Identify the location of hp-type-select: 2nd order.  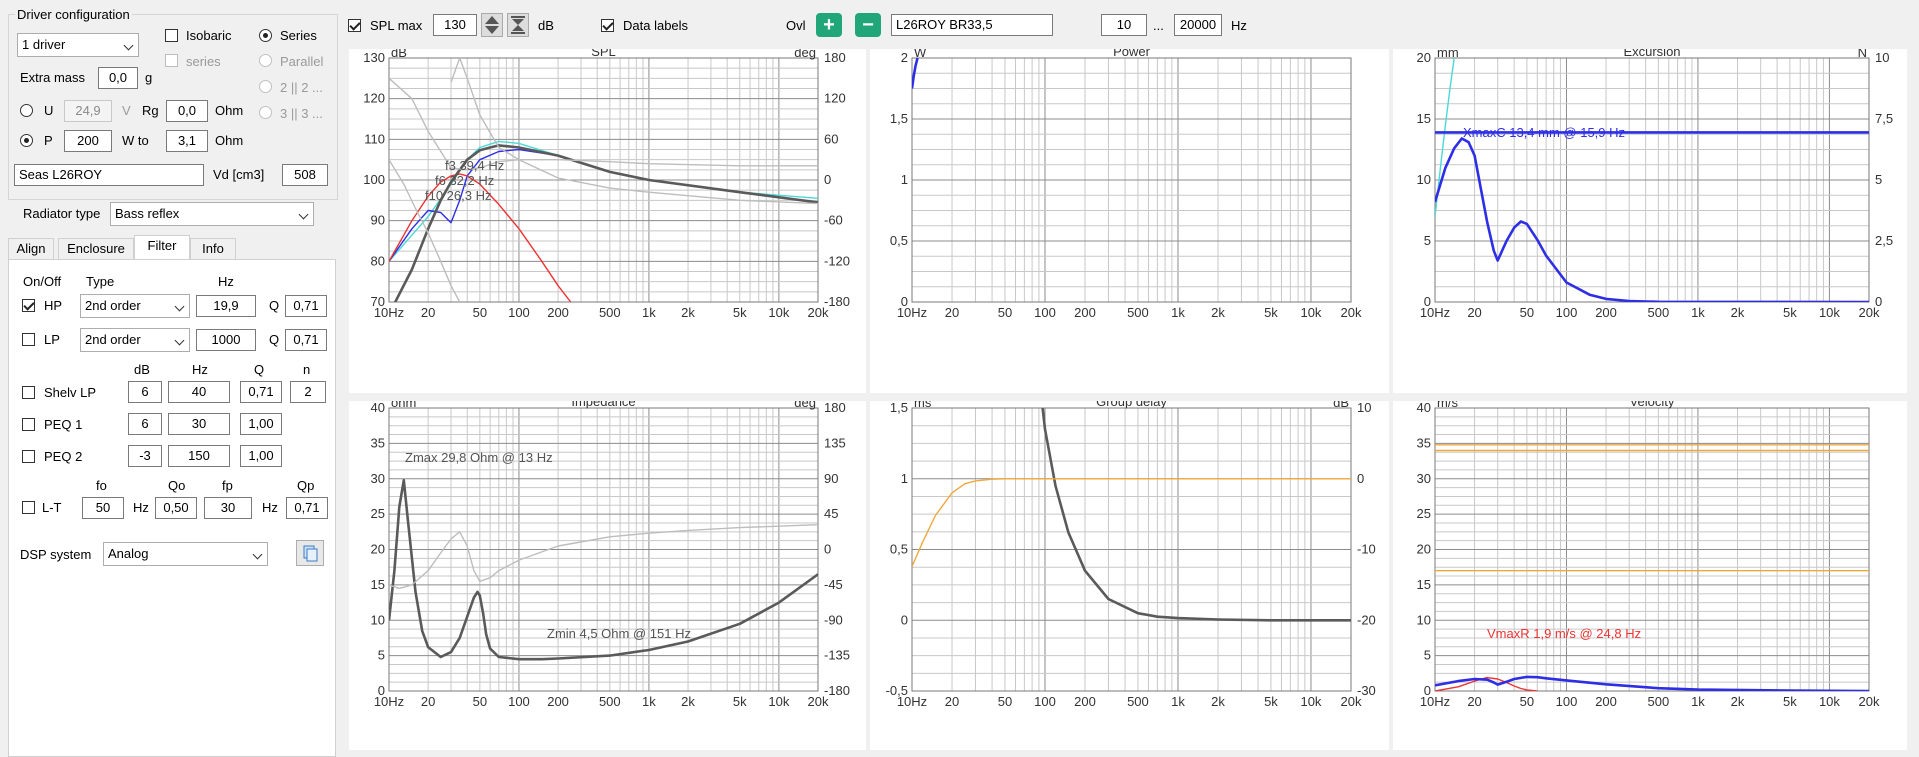
(135, 306).